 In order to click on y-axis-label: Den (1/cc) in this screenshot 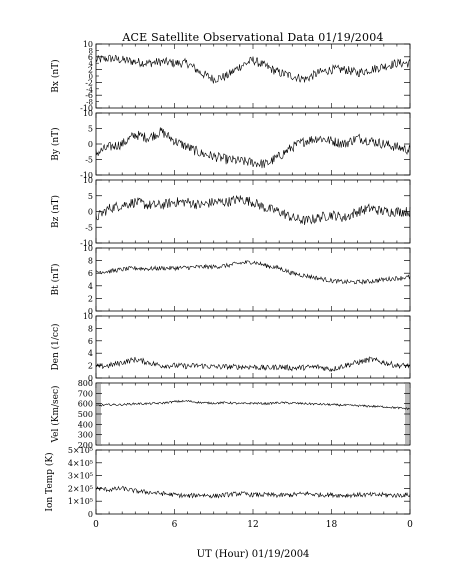, I will do `click(55, 346)`.